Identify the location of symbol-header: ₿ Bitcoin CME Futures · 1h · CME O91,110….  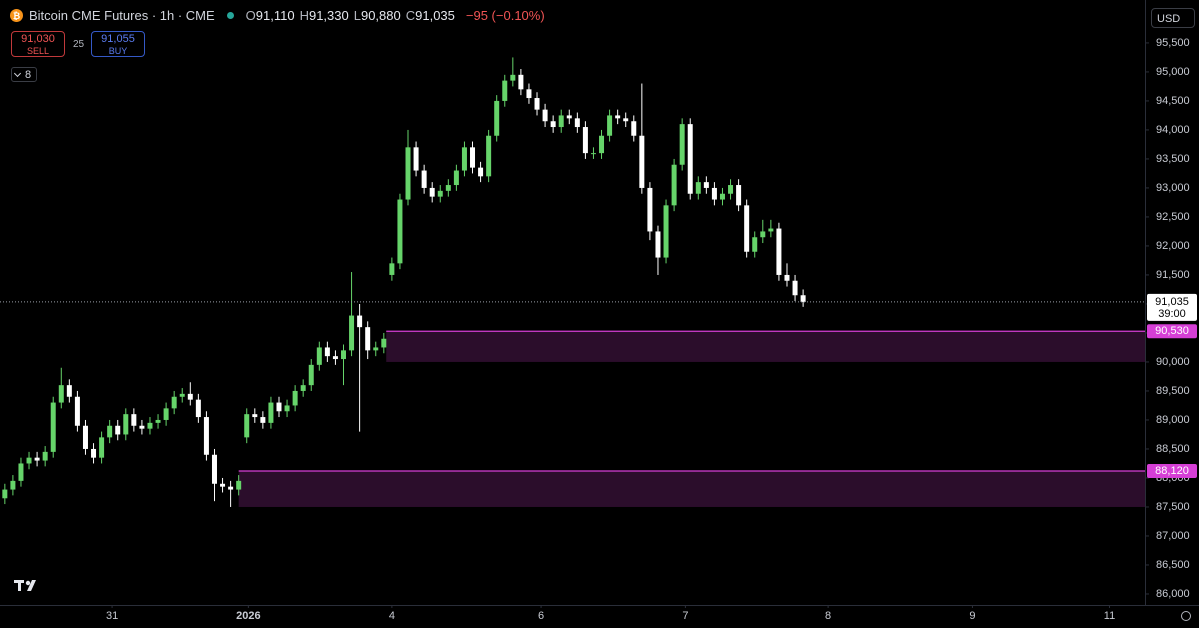
(280, 15).